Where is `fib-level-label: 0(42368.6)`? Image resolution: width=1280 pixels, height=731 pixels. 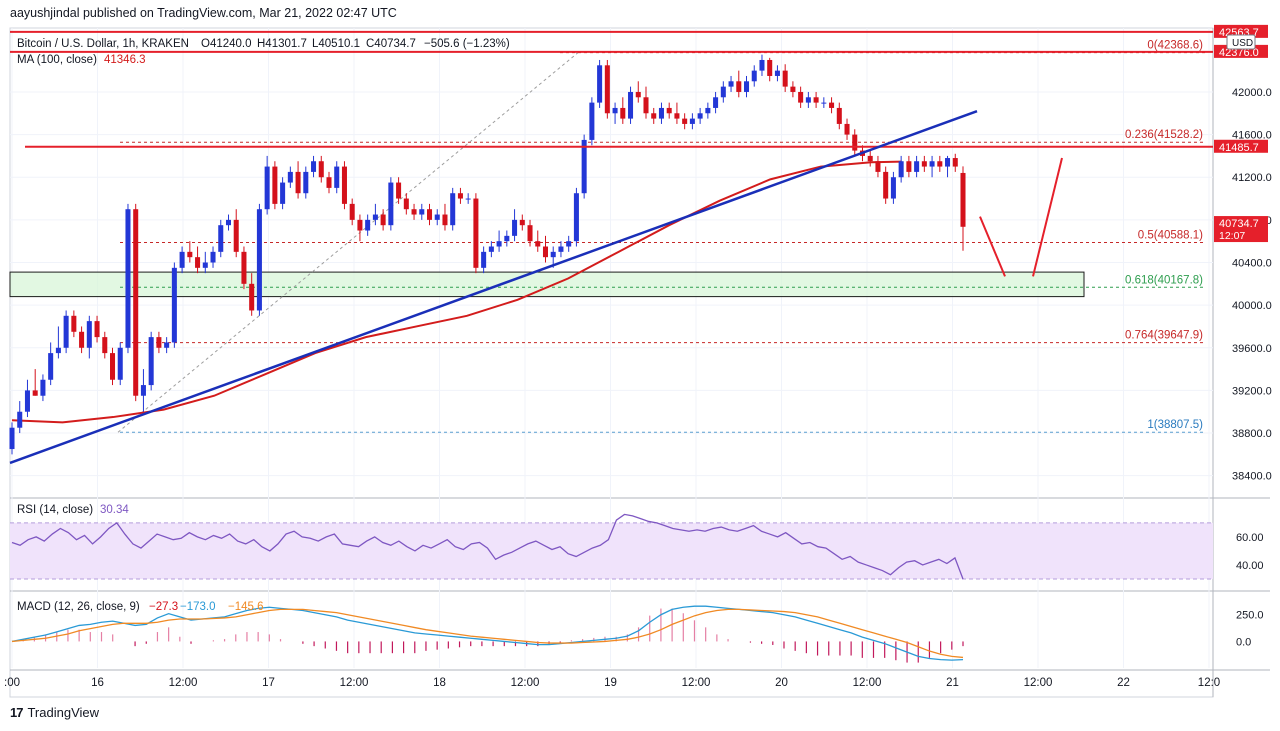
fib-level-label: 0(42368.6) is located at coordinates (1175, 46).